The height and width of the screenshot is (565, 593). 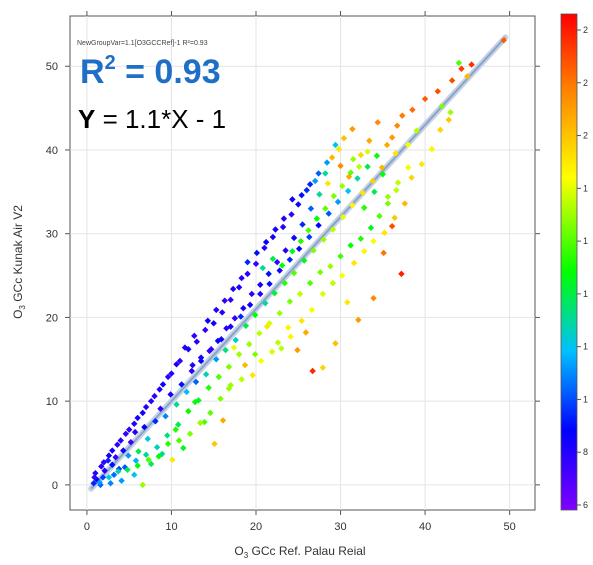 I want to click on colorbar-ticks: 2 2 2 1 1 1 1 1 8 6, so click(x=582, y=267).